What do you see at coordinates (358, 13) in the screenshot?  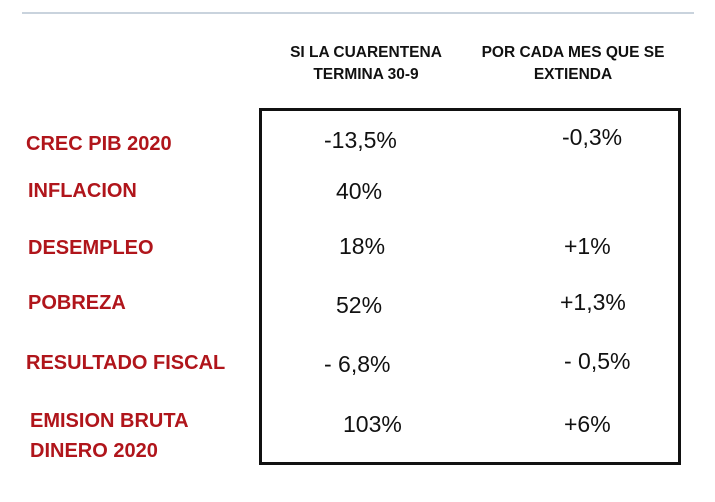 I see `top-divider` at bounding box center [358, 13].